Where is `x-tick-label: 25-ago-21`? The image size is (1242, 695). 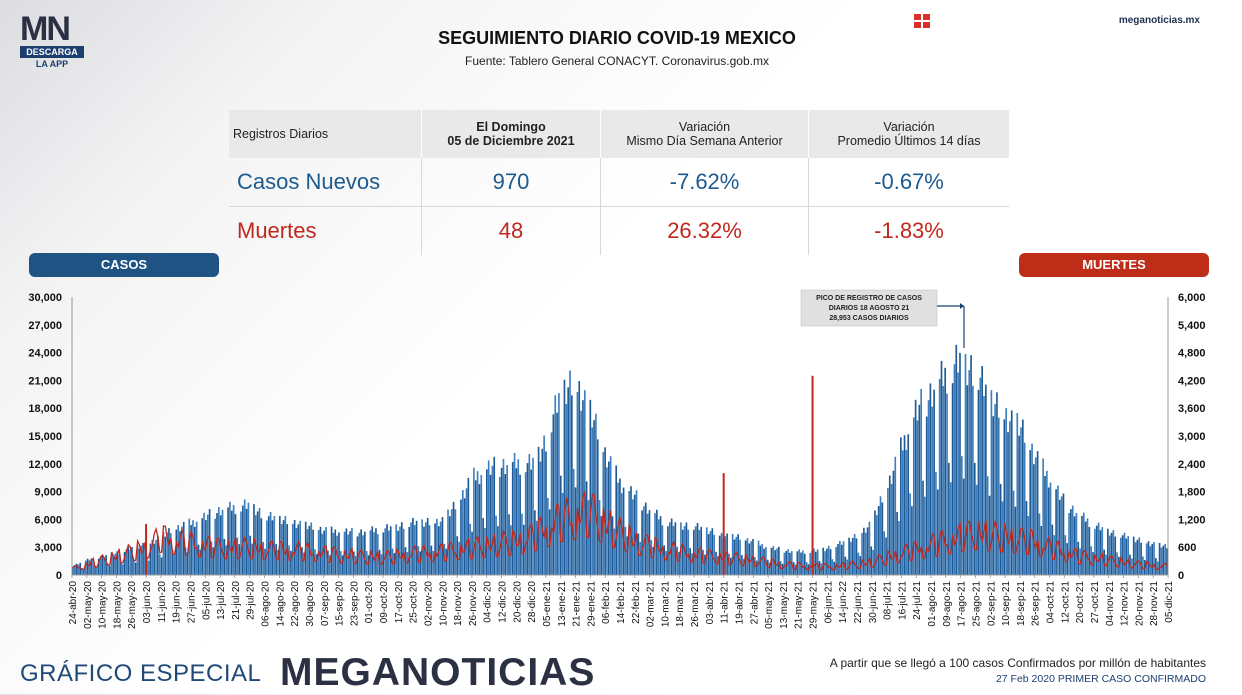
x-tick-label: 25-ago-21 is located at coordinates (976, 604).